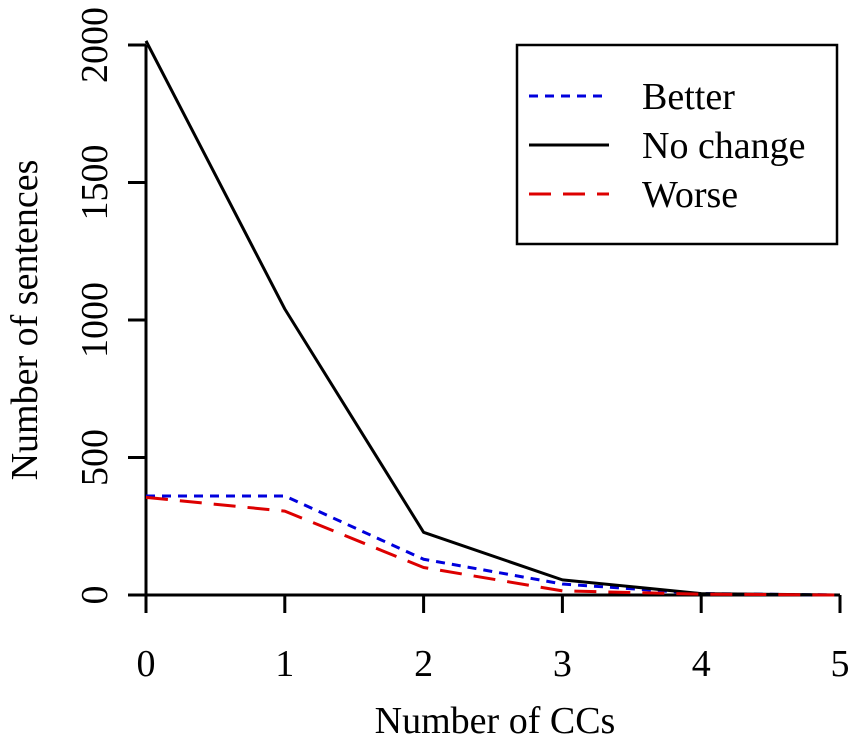 The height and width of the screenshot is (744, 855). What do you see at coordinates (423, 664) in the screenshot?
I see `x-tick-label: 2` at bounding box center [423, 664].